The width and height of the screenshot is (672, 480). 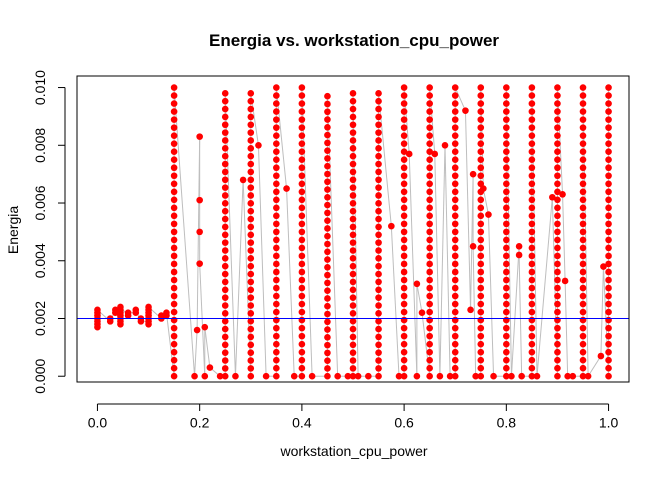 I want to click on y-tick-label: 0.008, so click(x=40, y=145).